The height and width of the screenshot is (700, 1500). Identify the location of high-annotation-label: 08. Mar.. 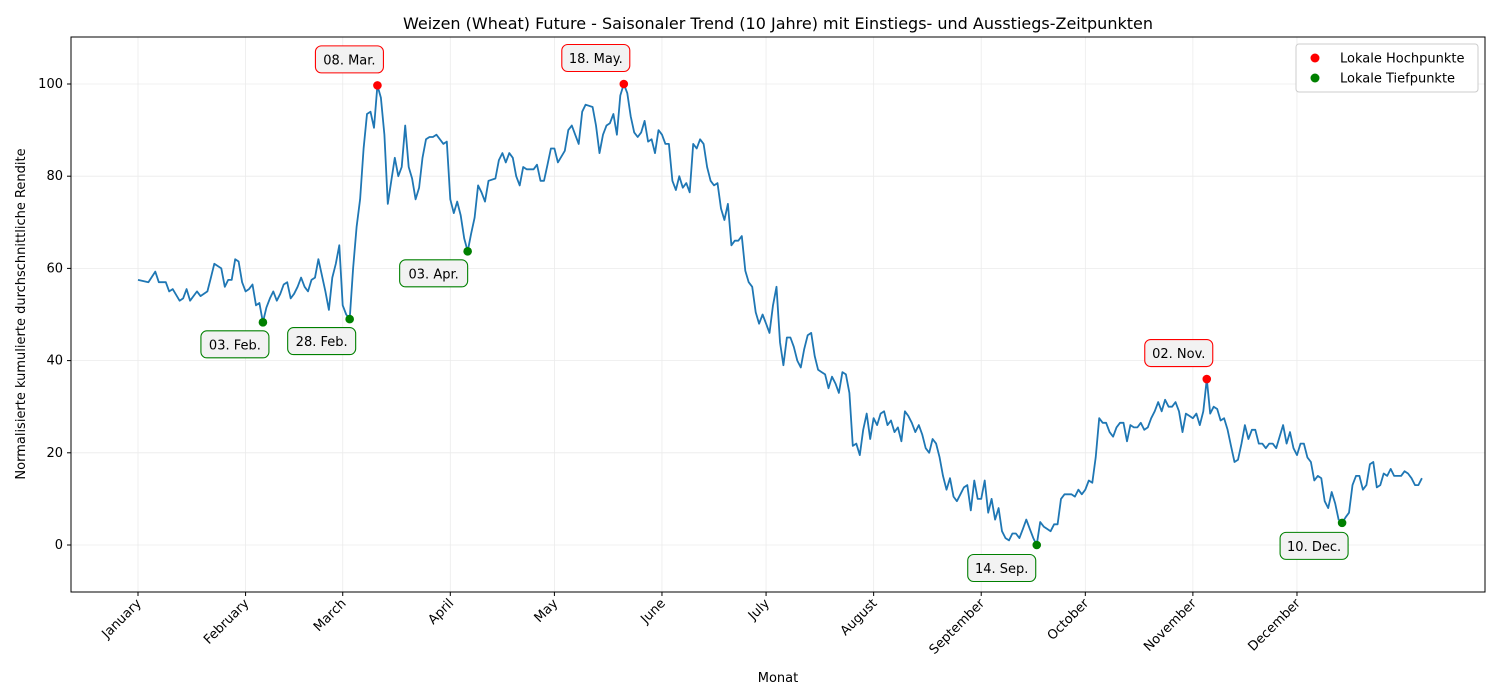
(349, 60).